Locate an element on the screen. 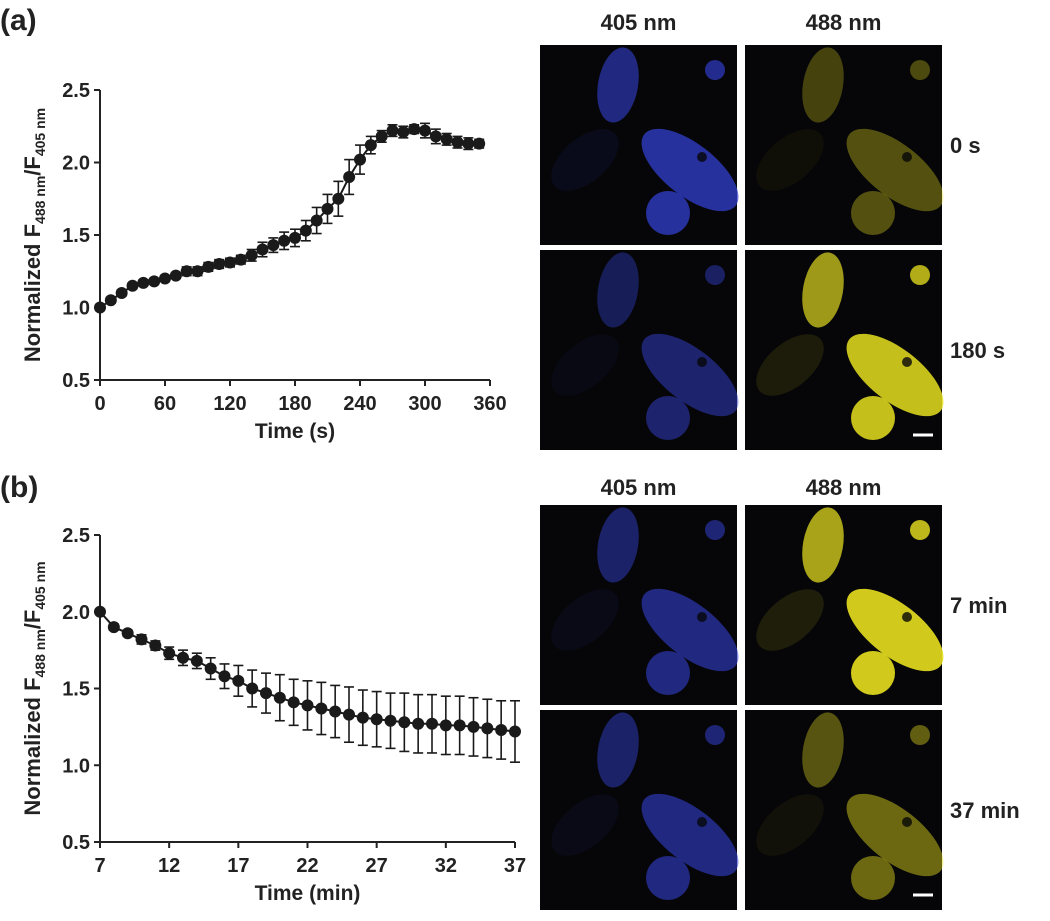  row-label: 37 min is located at coordinates (985, 810).